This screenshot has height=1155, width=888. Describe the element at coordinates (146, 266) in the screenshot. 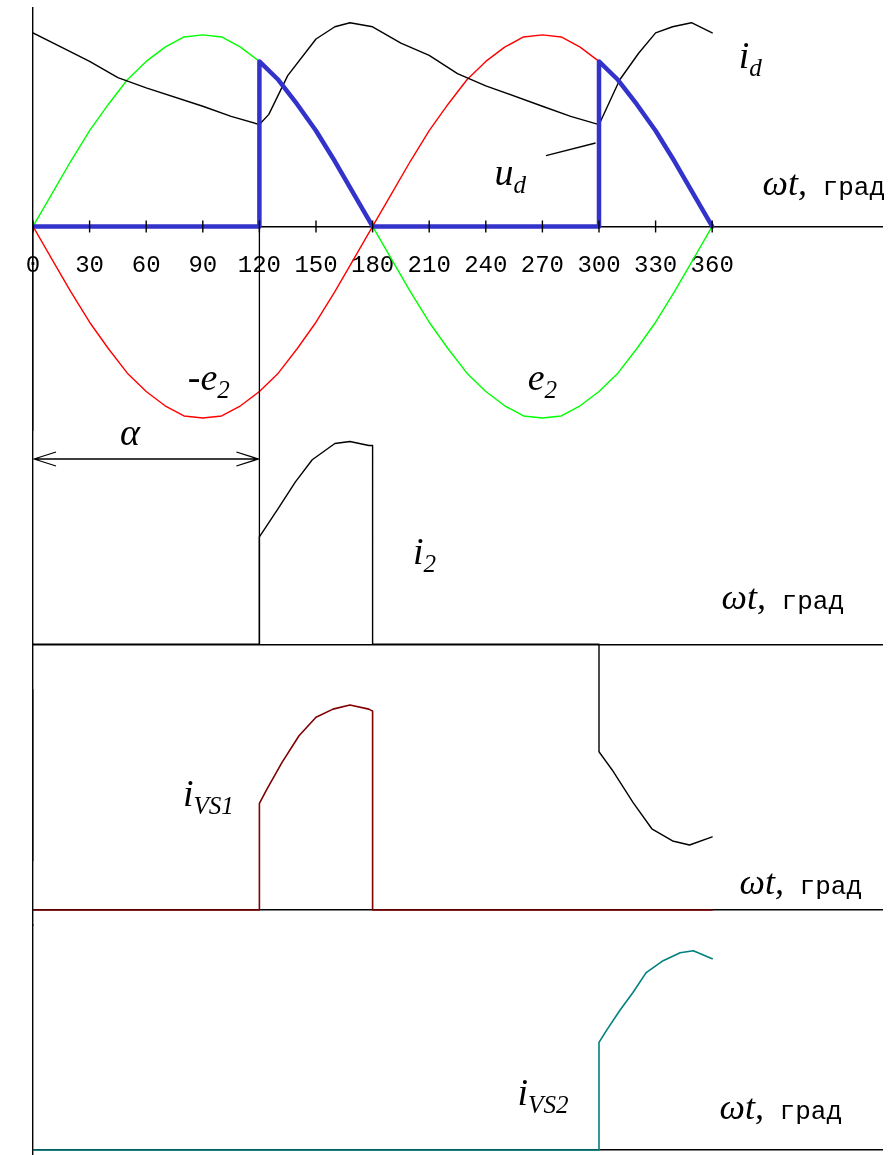

I see `x-tick-label: 60` at that location.